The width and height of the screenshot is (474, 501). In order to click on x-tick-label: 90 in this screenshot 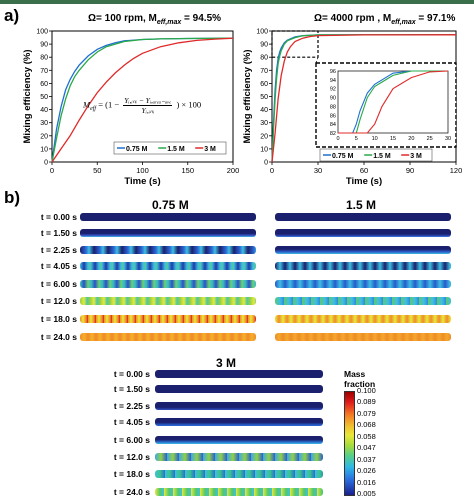, I will do `click(410, 170)`.